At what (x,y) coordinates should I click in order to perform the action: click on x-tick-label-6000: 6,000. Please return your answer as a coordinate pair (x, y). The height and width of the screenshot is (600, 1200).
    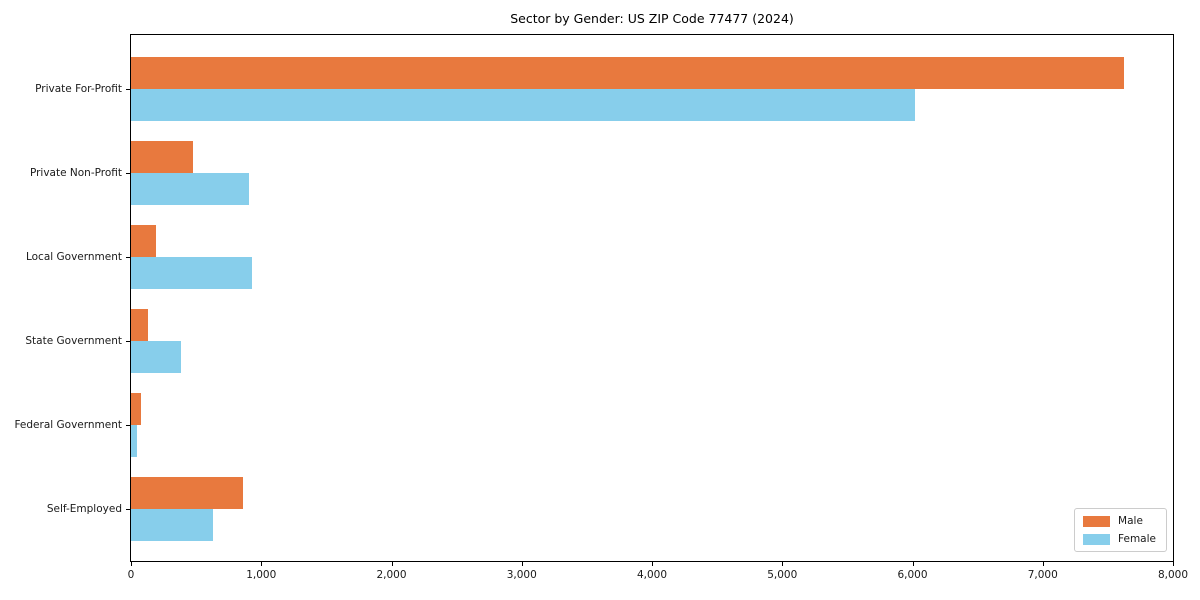
    Looking at the image, I should click on (912, 575).